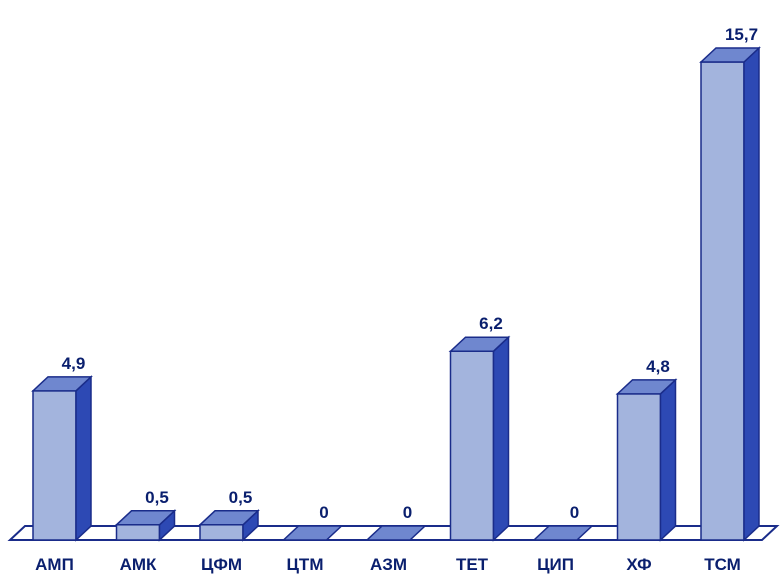 This screenshot has width=781, height=580. What do you see at coordinates (138, 564) in the screenshot?
I see `category-label: АМК` at bounding box center [138, 564].